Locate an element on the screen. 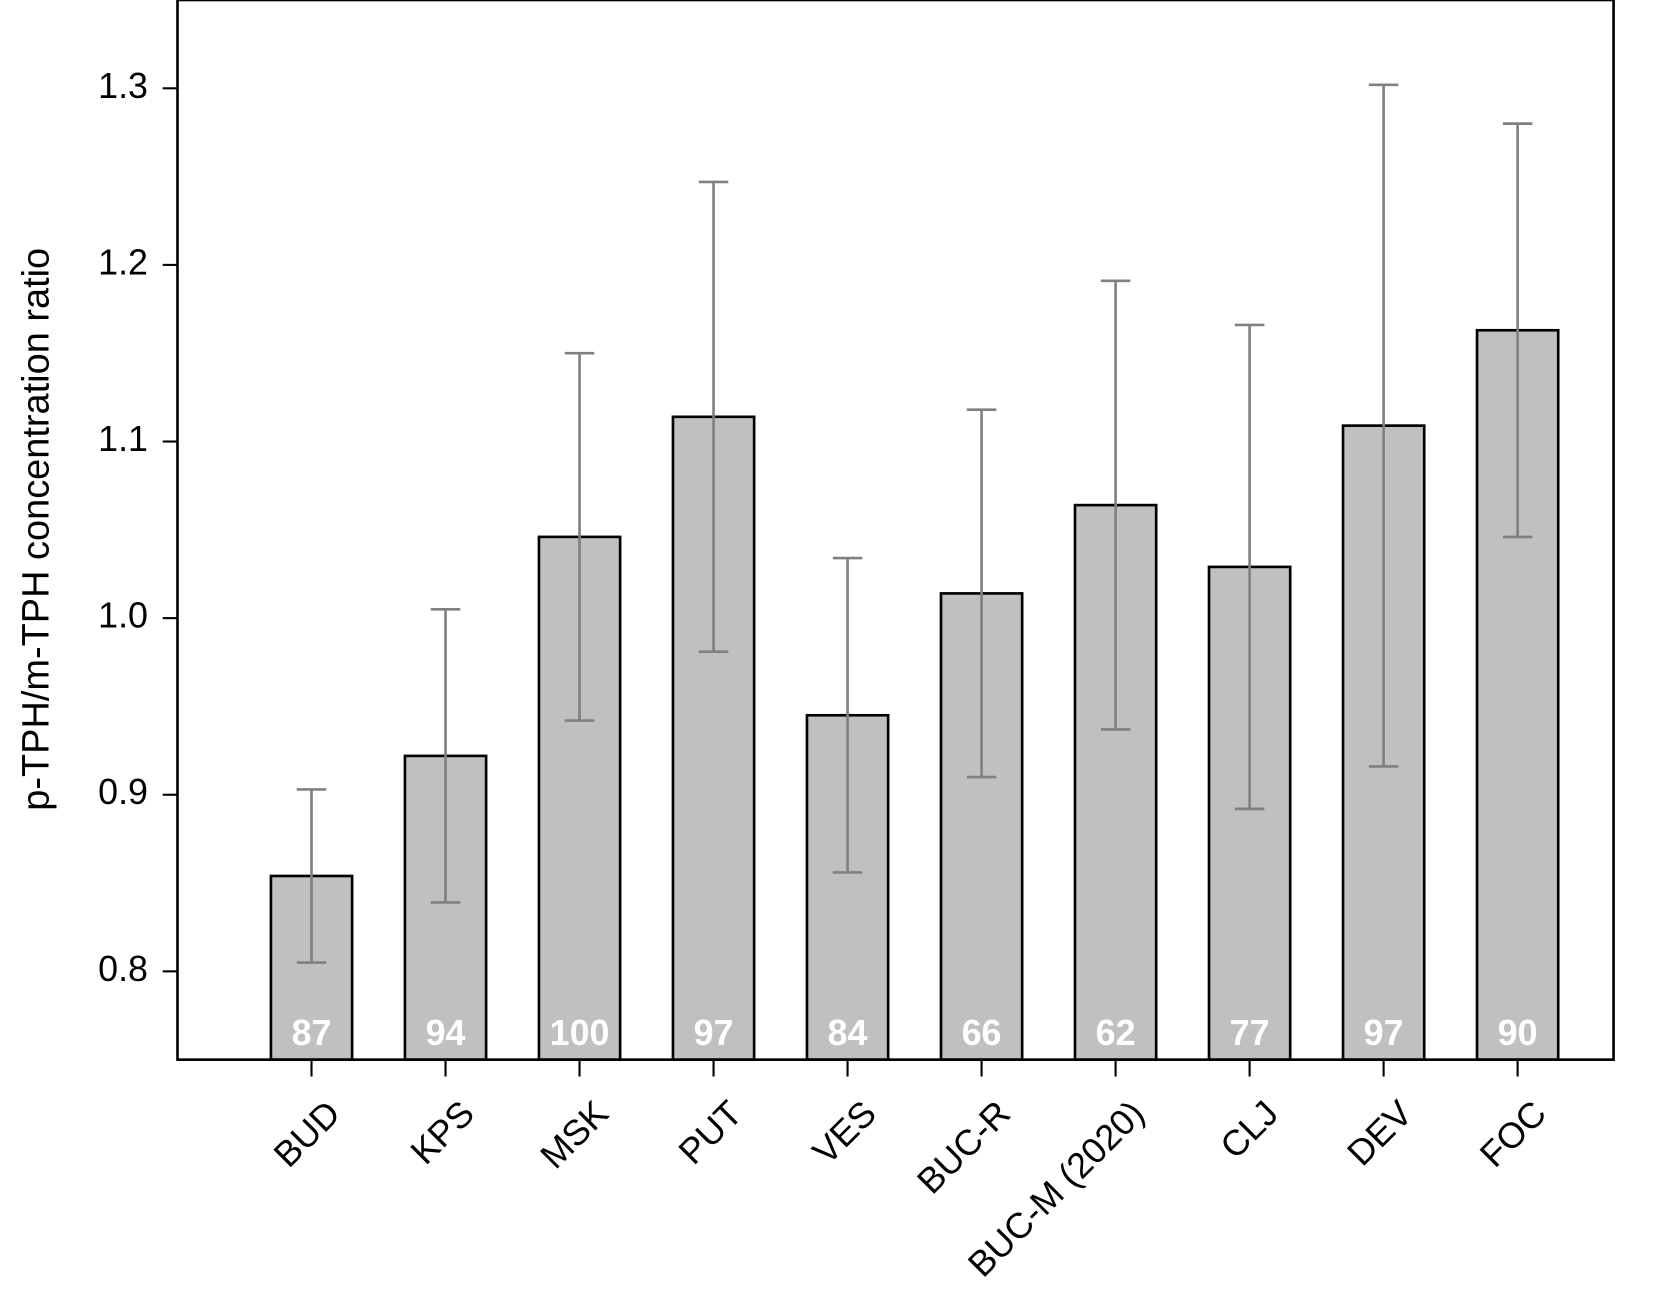 The height and width of the screenshot is (1304, 1654). y-axis-label: p-TPH/m-TPH concentration ratio is located at coordinates (36, 529).